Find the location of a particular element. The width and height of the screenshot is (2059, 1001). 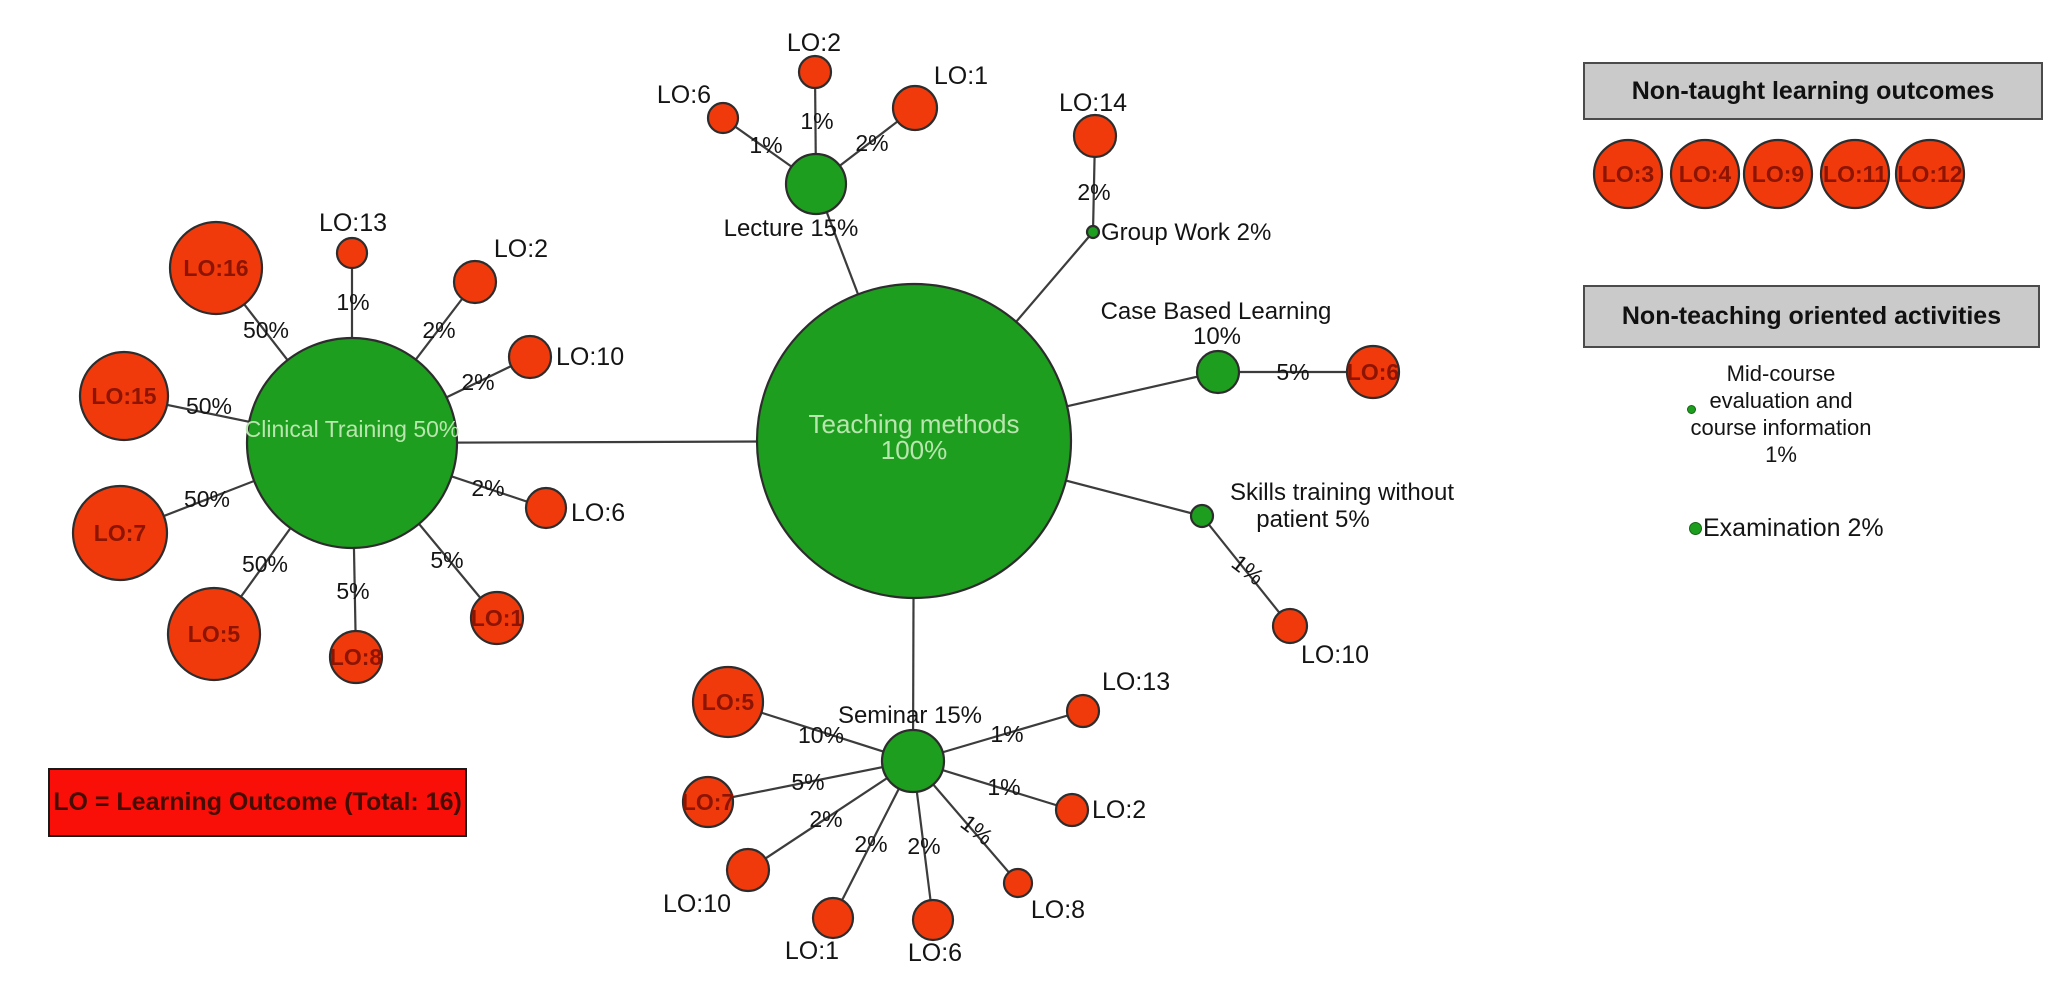

node-ss7-label: LO:7 is located at coordinates (708, 802).